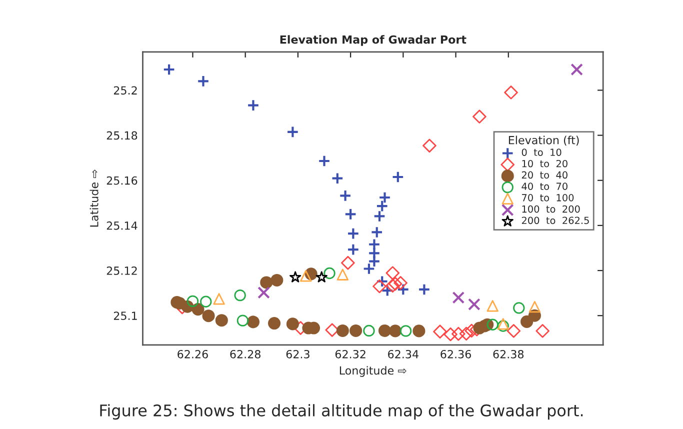 The height and width of the screenshot is (429, 683). I want to click on y-tick-label: 25.18, so click(122, 135).